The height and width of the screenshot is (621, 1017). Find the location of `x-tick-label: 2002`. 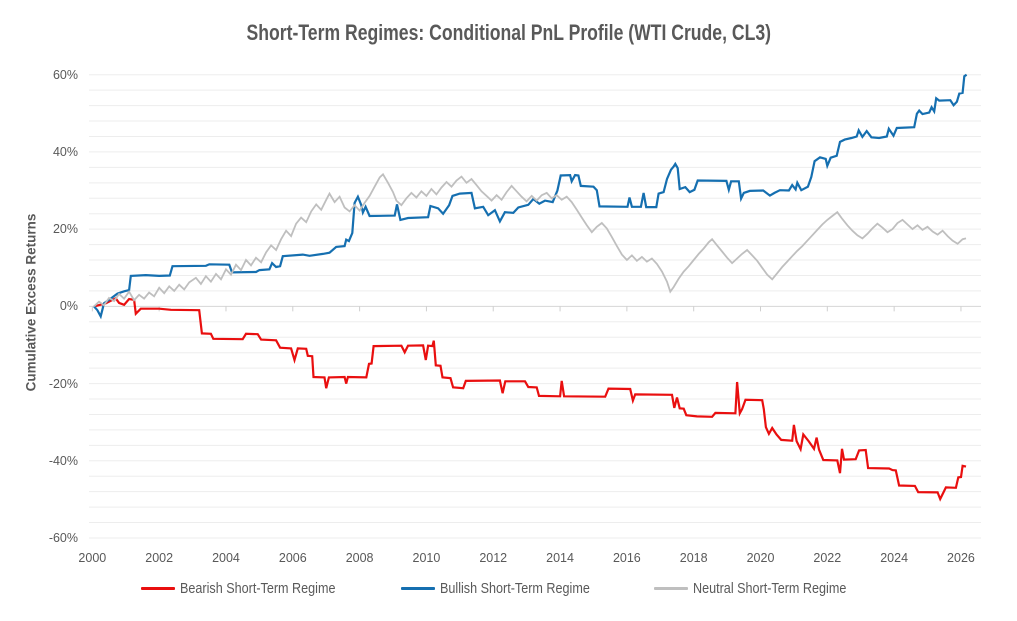

x-tick-label: 2002 is located at coordinates (159, 558).